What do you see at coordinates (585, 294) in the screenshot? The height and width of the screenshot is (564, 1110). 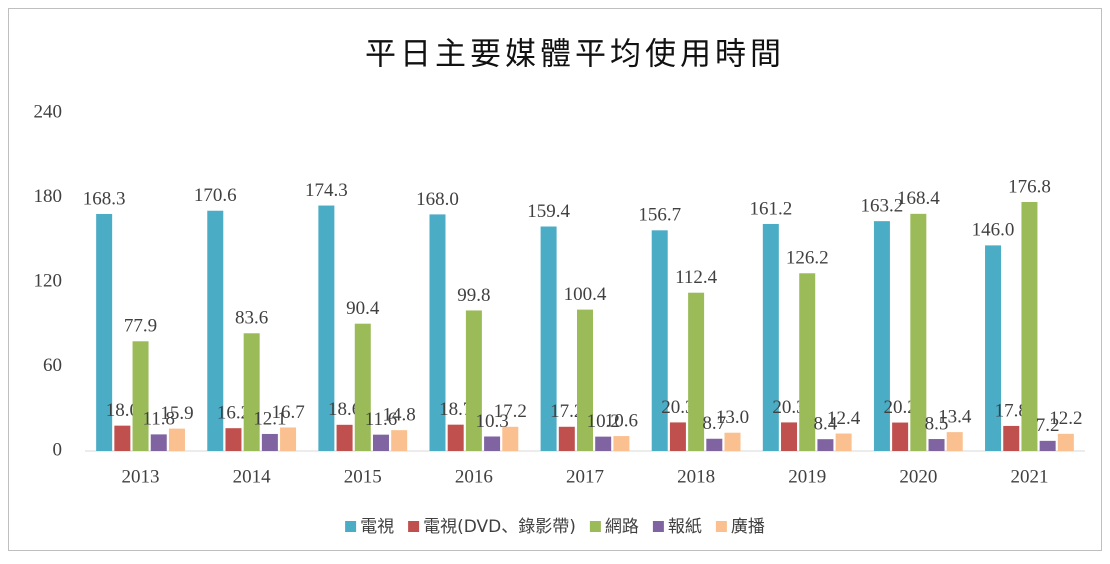 I see `data-label: 100.4` at bounding box center [585, 294].